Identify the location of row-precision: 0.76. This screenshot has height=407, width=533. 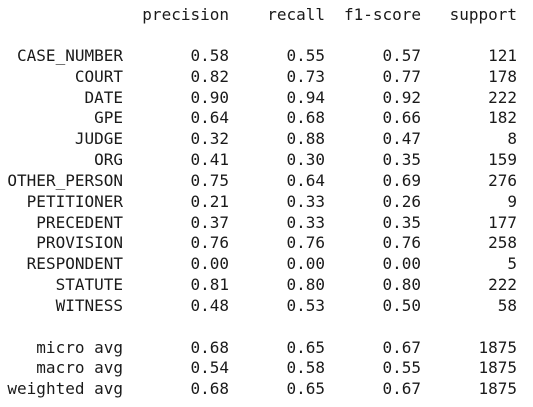
(209, 242).